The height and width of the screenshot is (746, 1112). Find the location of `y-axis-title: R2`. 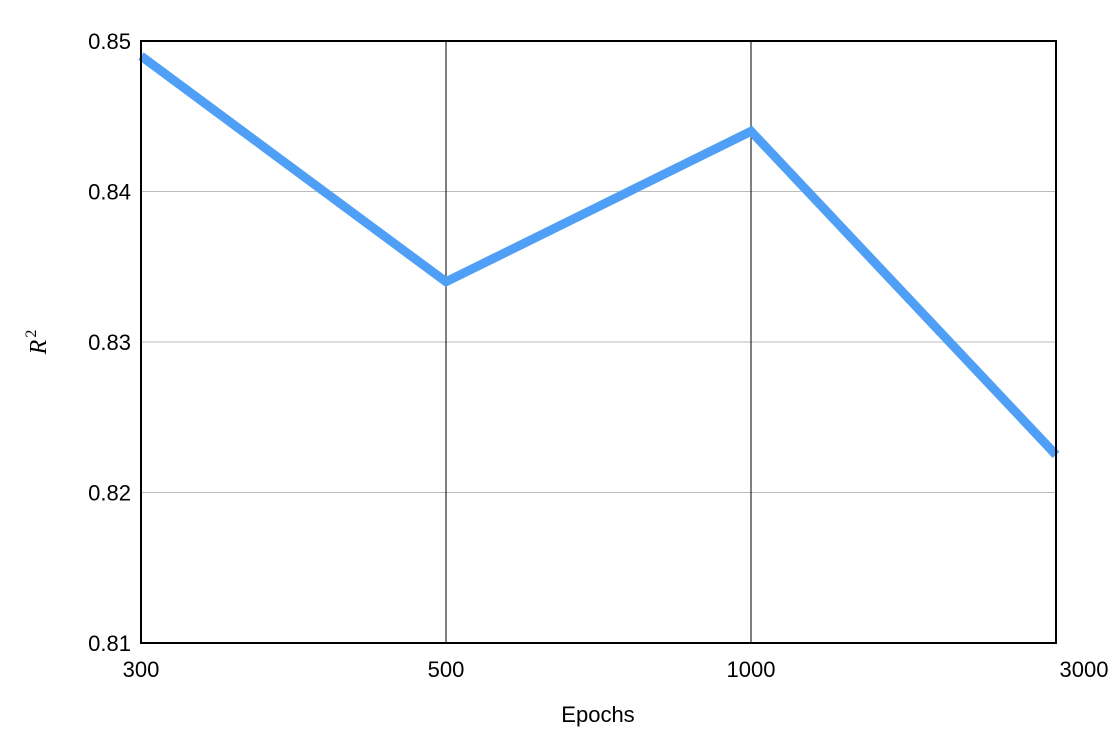

y-axis-title: R2 is located at coordinates (37, 343).